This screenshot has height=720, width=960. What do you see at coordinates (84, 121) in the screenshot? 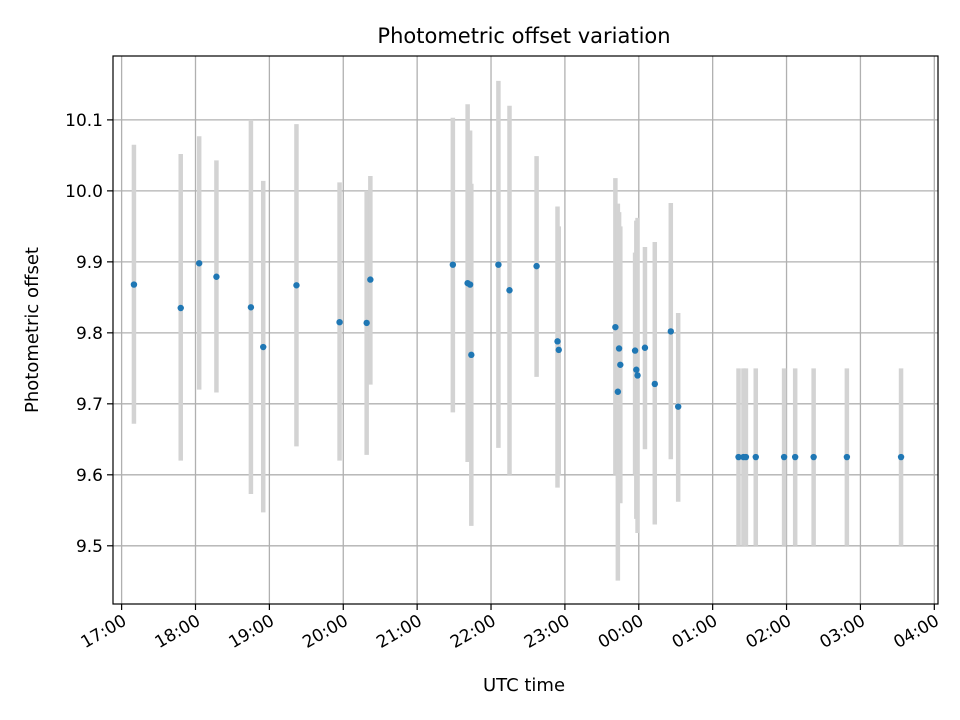
I see `y-tick-label: 10.1` at bounding box center [84, 121].